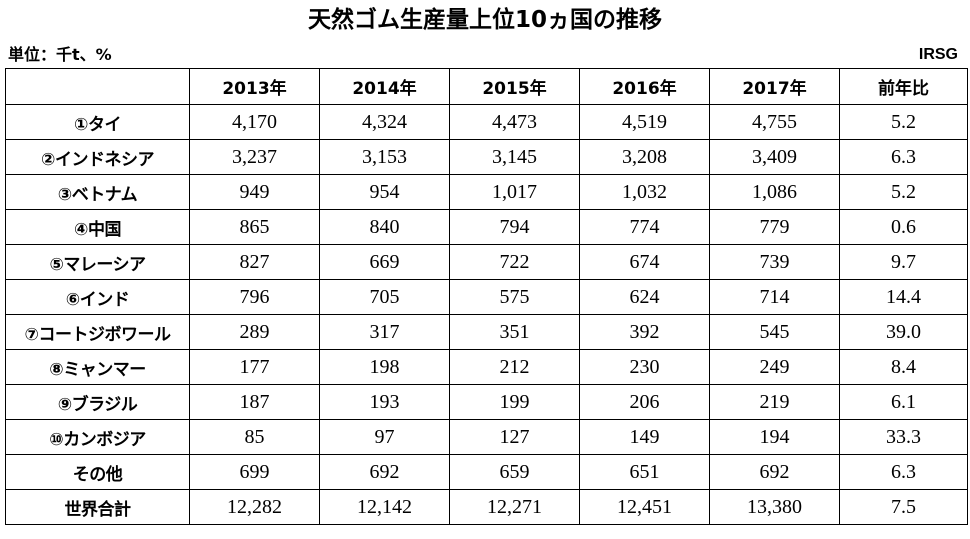 The height and width of the screenshot is (539, 970). Describe the element at coordinates (774, 402) in the screenshot. I see `value-cell: 219` at that location.